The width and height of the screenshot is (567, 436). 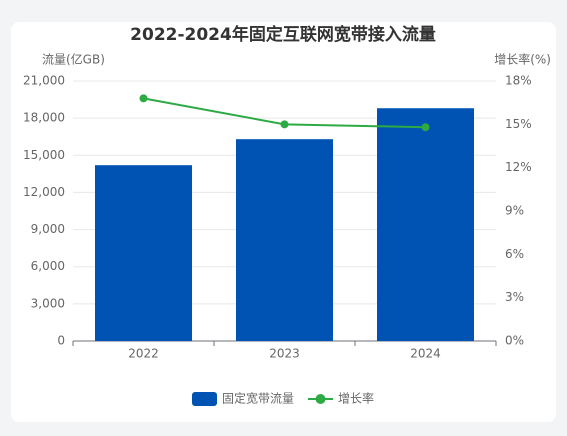 What do you see at coordinates (48, 266) in the screenshot?
I see `y-tick-label: 6,000` at bounding box center [48, 266].